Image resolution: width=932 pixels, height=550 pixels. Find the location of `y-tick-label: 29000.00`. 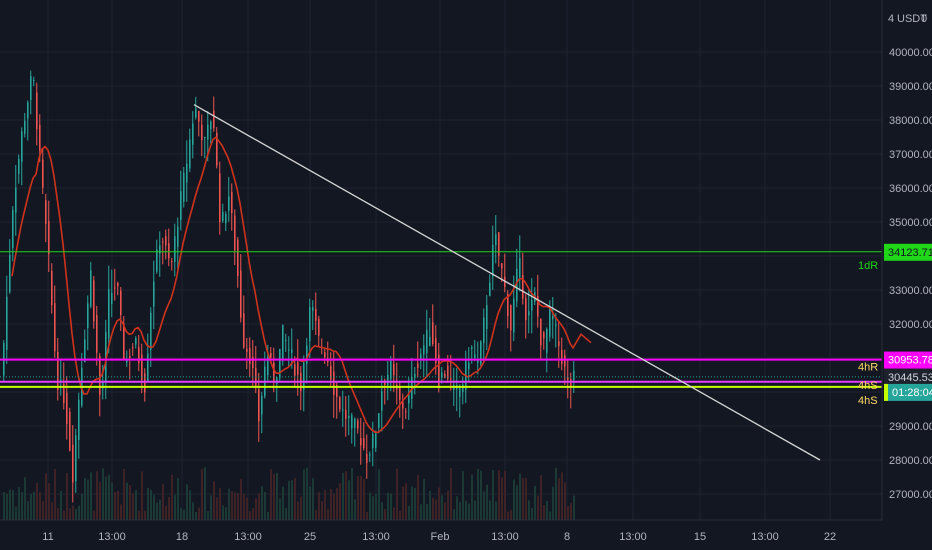

y-tick-label: 29000.00 is located at coordinates (910, 427).